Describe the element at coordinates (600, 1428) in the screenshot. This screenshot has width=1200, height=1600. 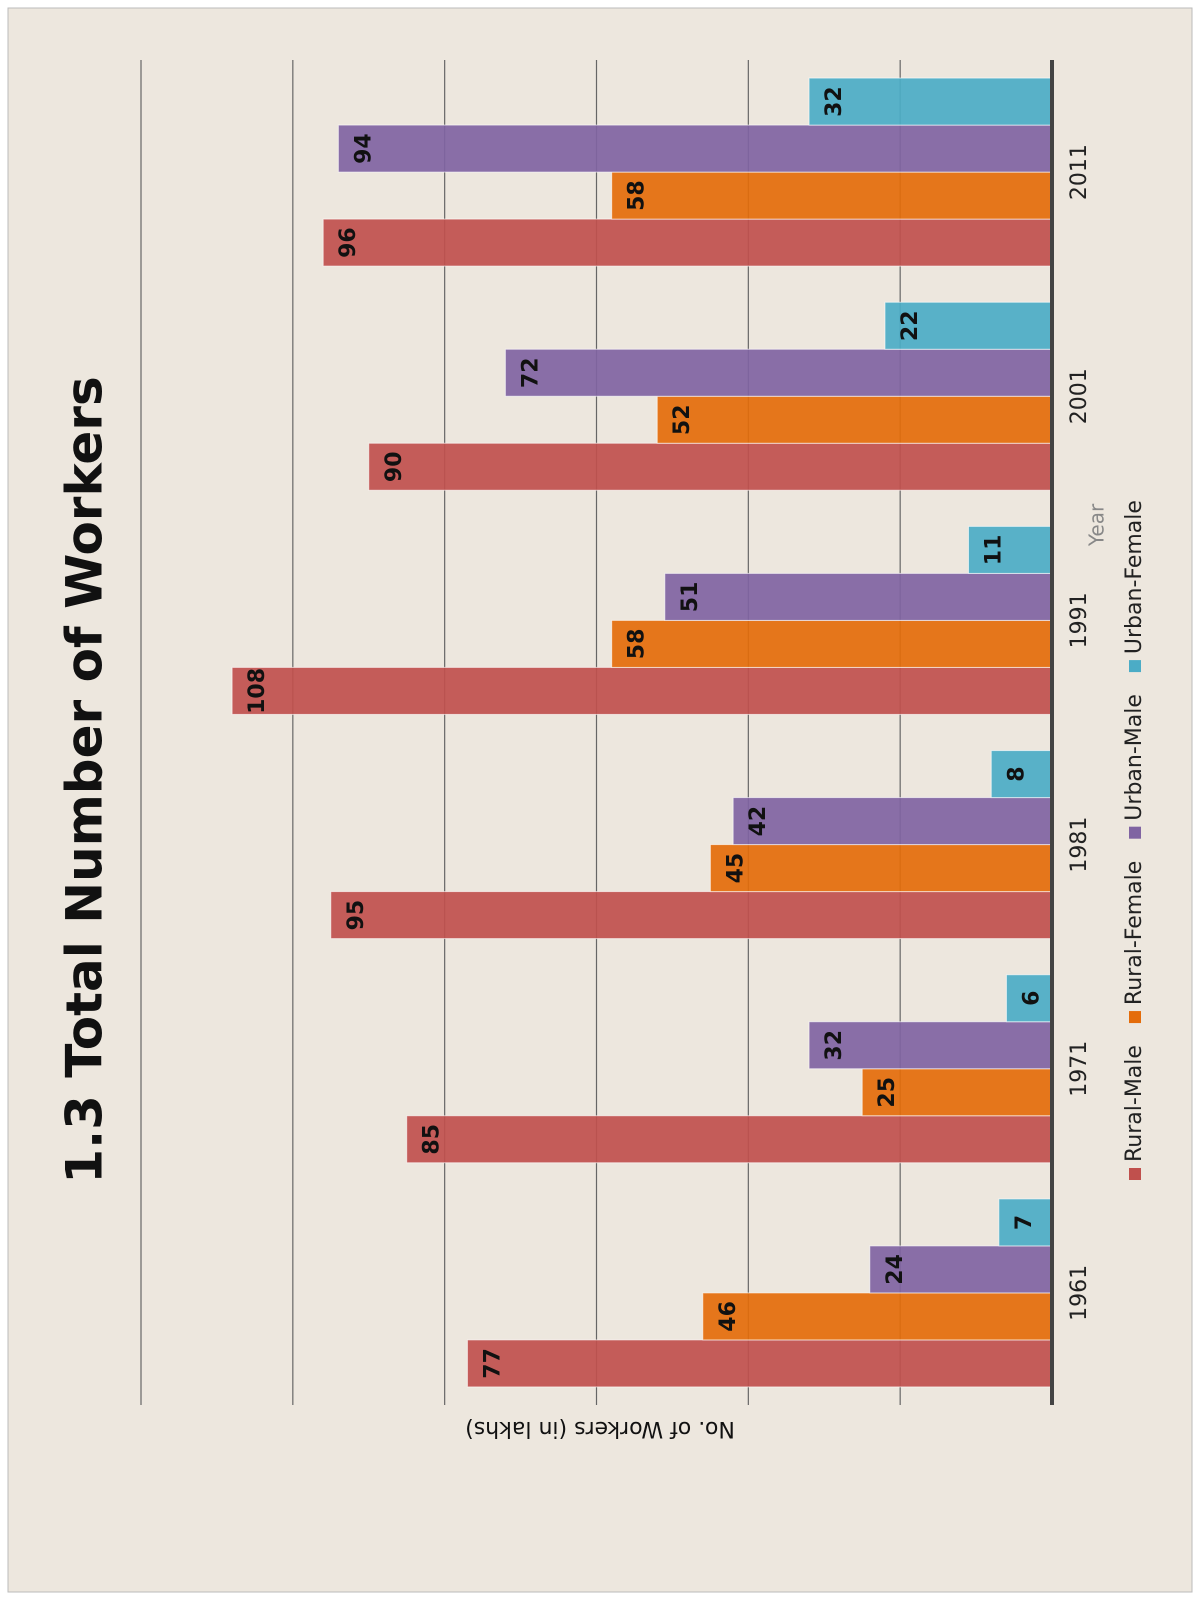
I see `y-axis-label: No. of Workers (in lakhs)` at that location.